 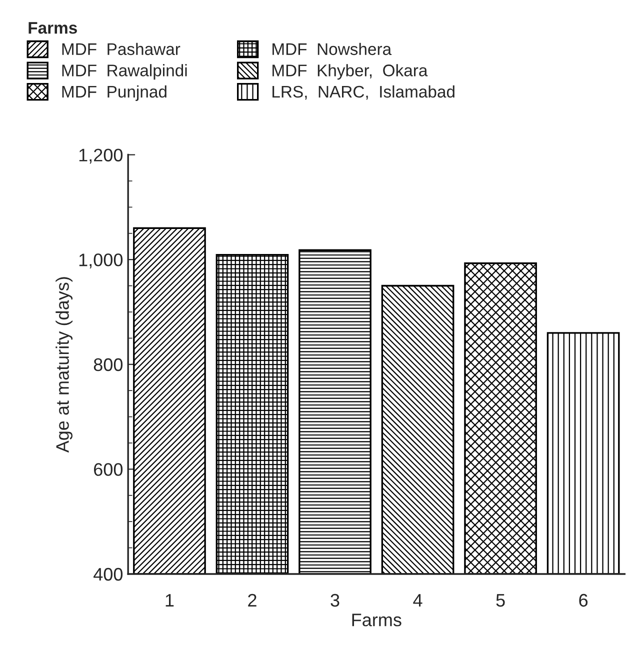 I want to click on x-tick-label: 3, so click(x=335, y=600).